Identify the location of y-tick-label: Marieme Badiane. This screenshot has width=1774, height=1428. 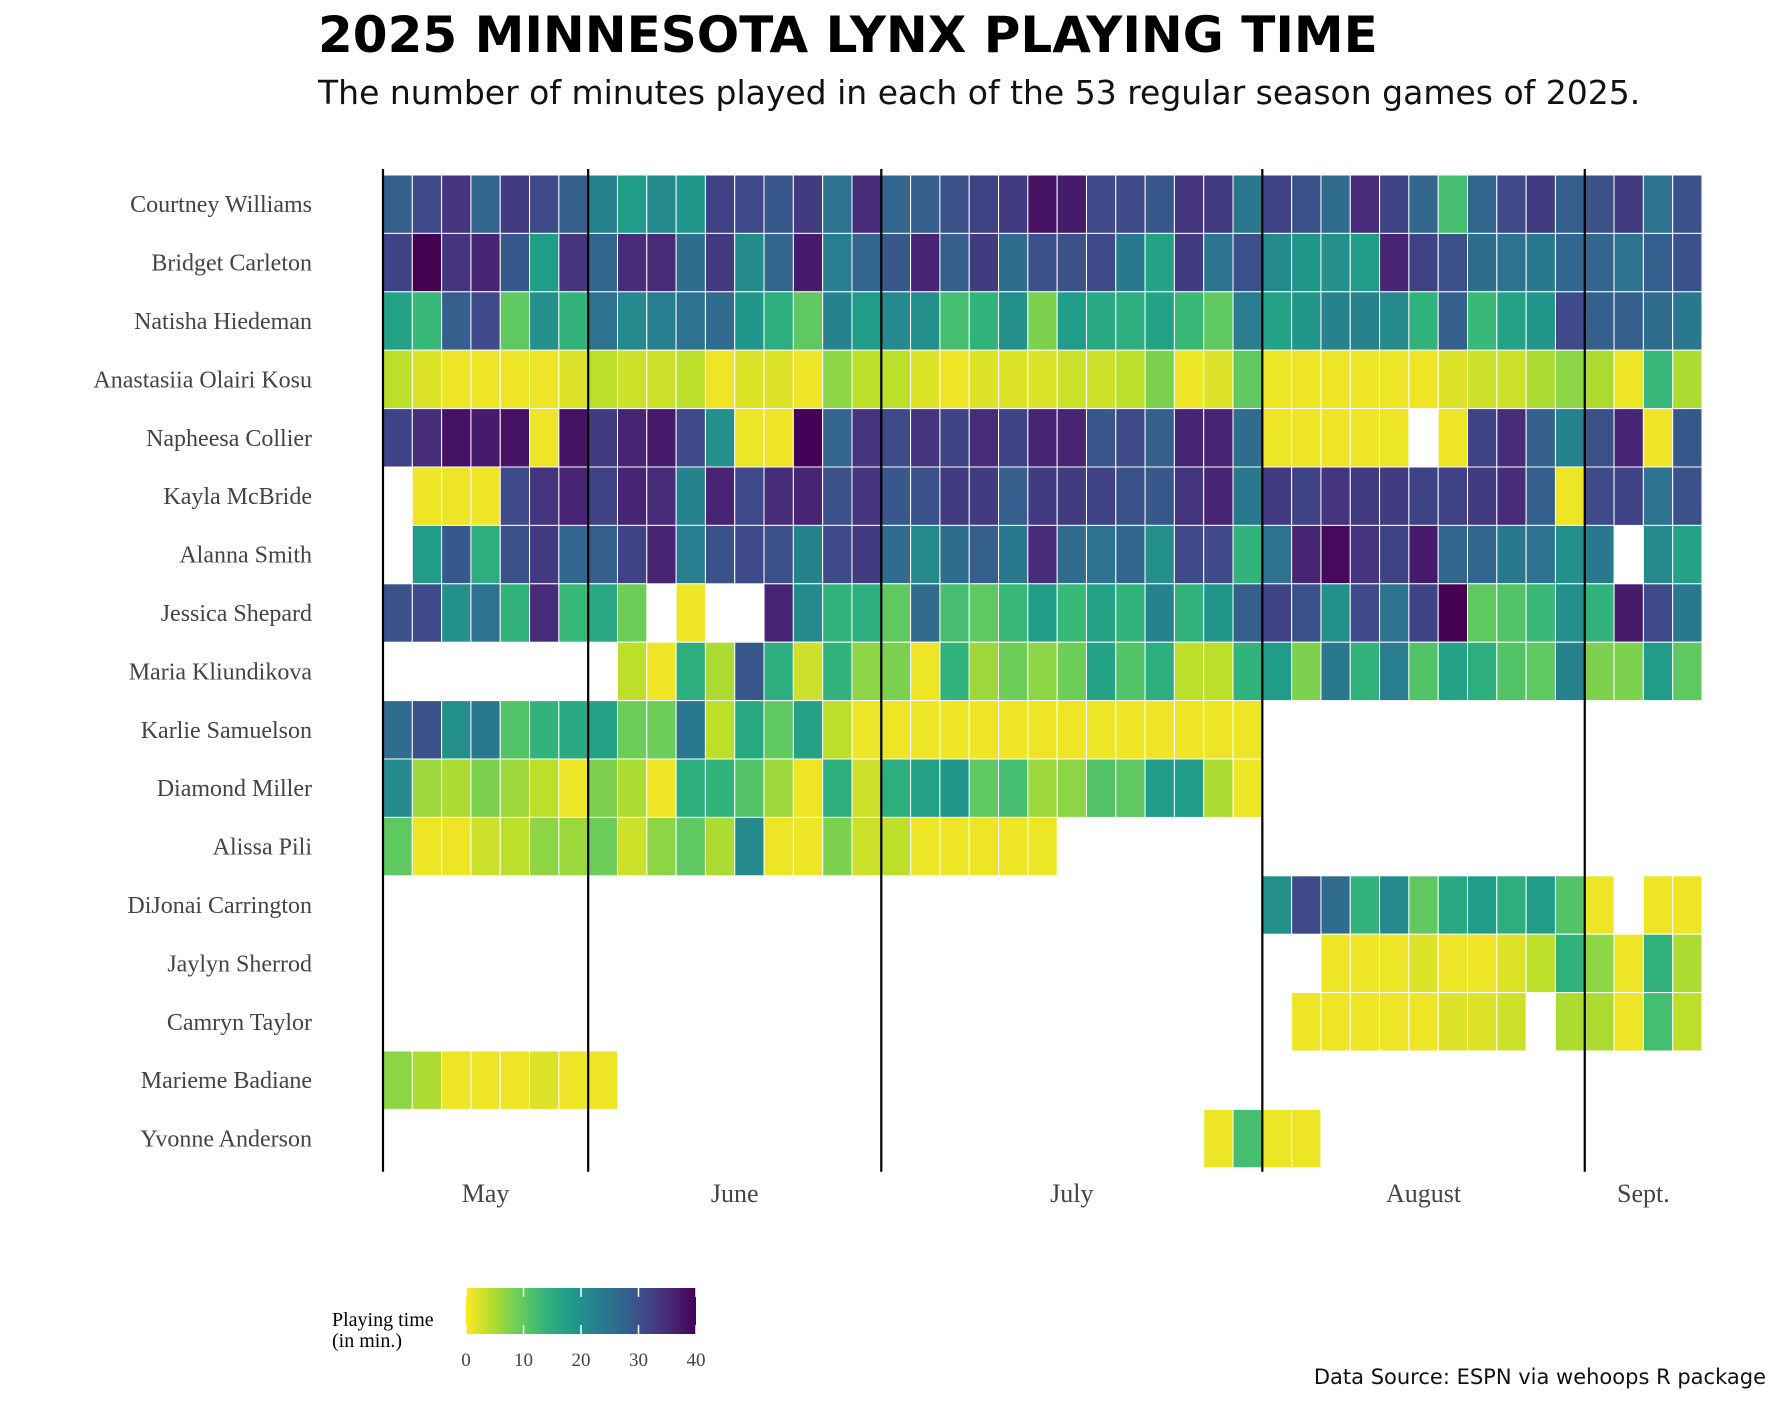
(226, 1081).